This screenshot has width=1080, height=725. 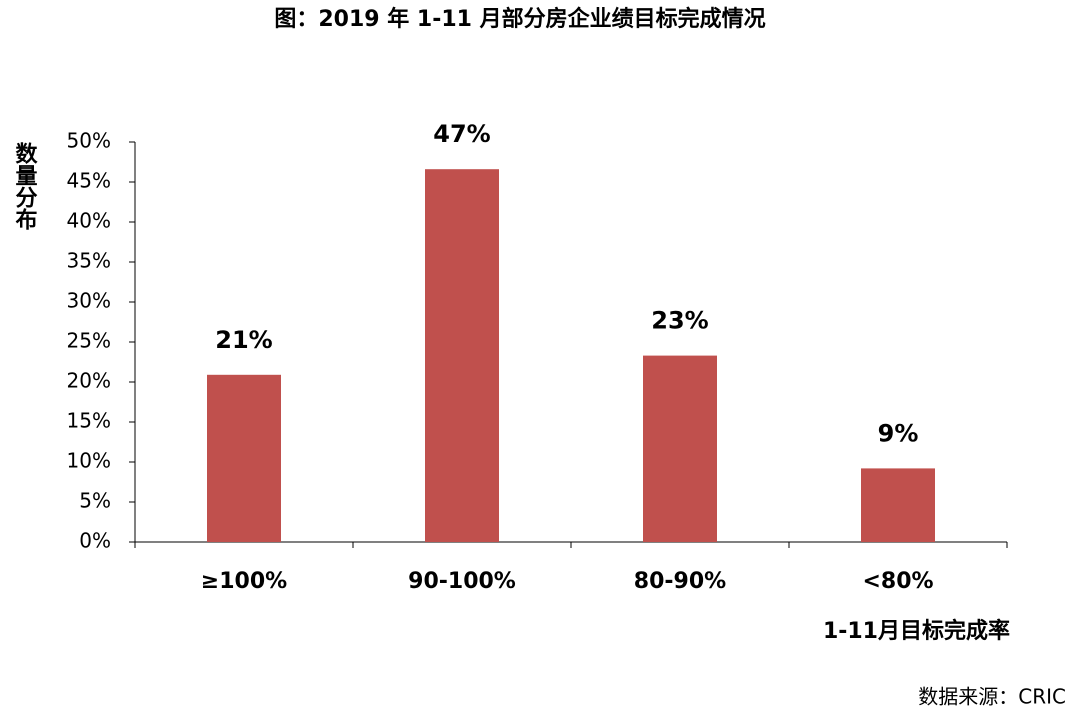 What do you see at coordinates (89, 181) in the screenshot?
I see `y-tick-label: 45%` at bounding box center [89, 181].